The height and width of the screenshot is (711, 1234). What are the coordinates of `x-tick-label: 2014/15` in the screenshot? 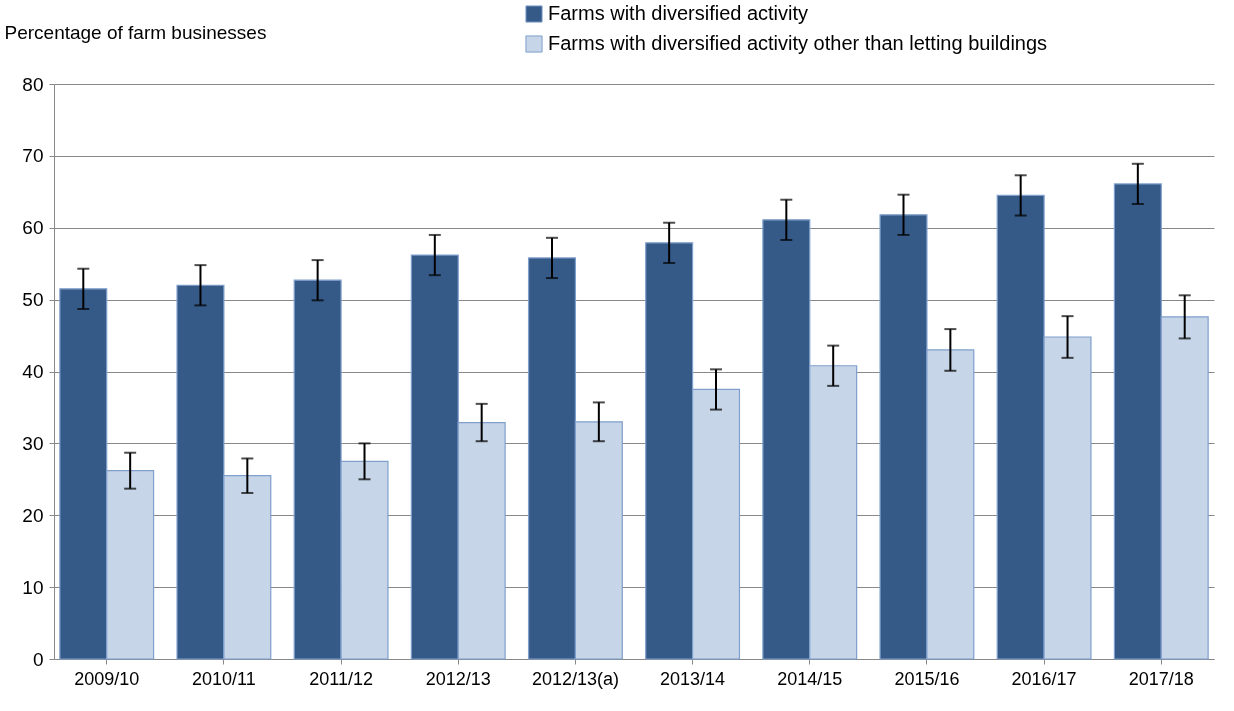 It's located at (810, 678).